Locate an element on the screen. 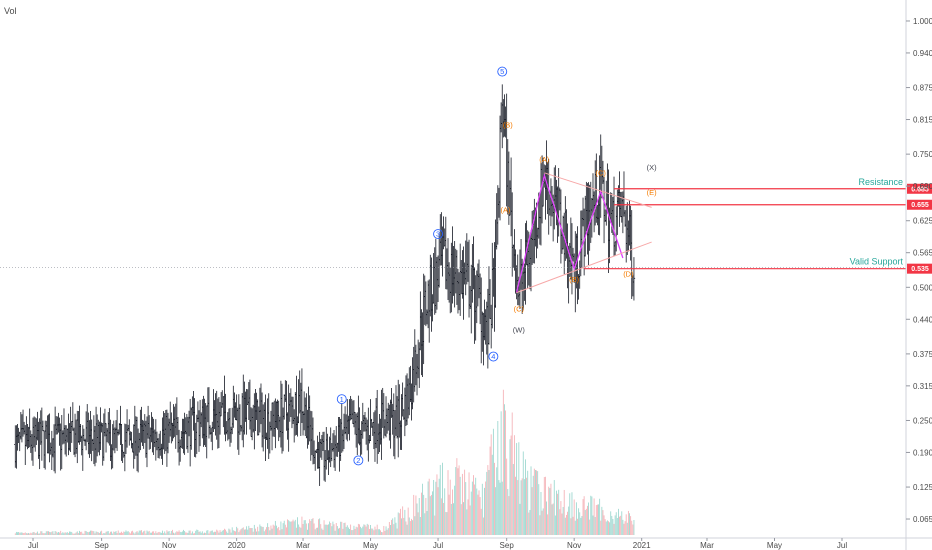  price-tick-label: 0.315 is located at coordinates (922, 386).